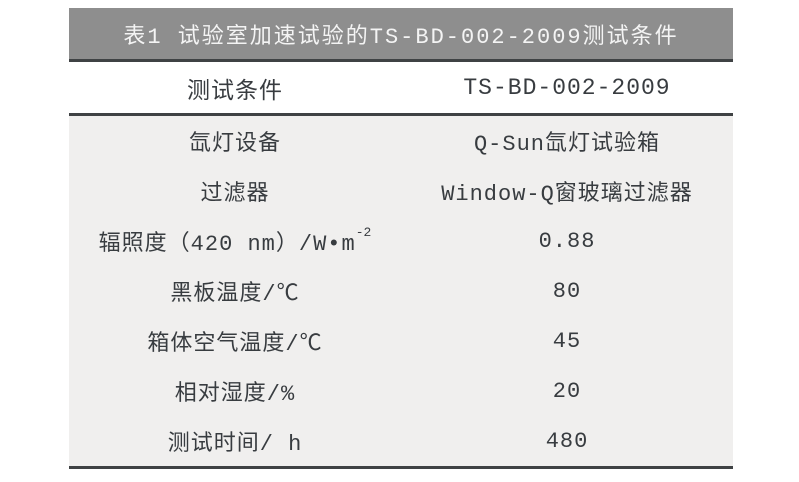 The image size is (799, 482). I want to click on table-title: 表1 试验室加速试验的TS-BD-002-2009测试条件, so click(401, 37).